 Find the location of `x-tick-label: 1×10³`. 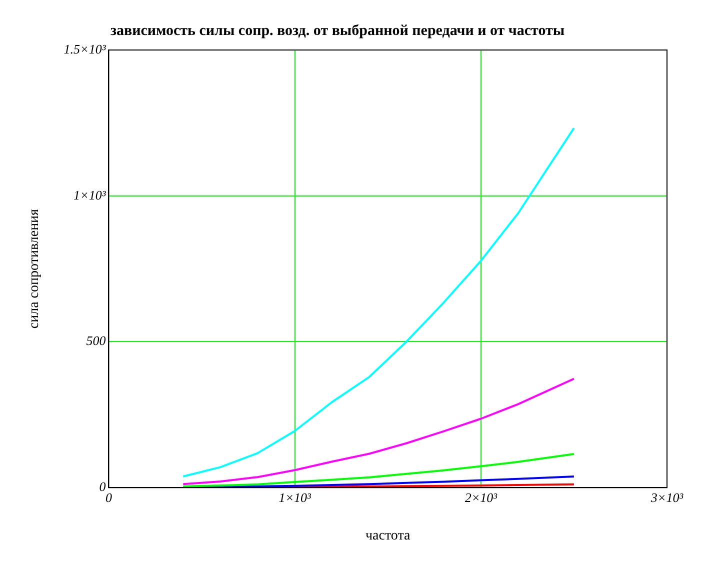

x-tick-label: 1×10³ is located at coordinates (295, 497).